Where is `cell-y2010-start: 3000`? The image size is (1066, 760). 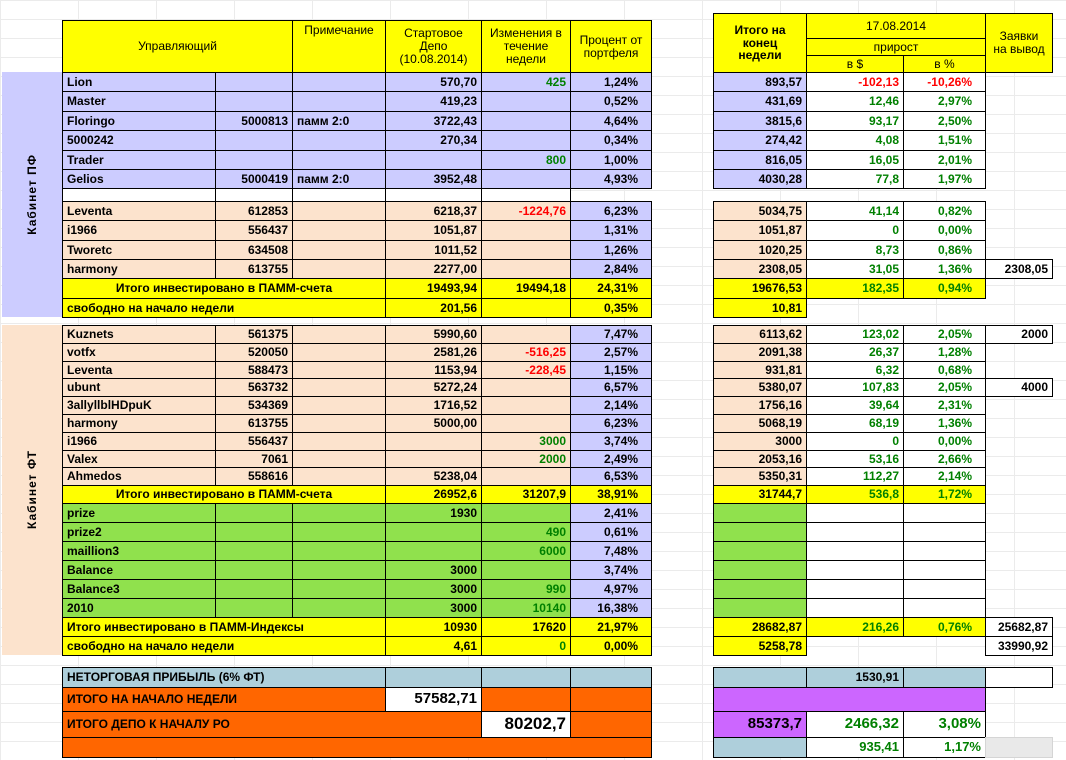 cell-y2010-start: 3000 is located at coordinates (433, 608).